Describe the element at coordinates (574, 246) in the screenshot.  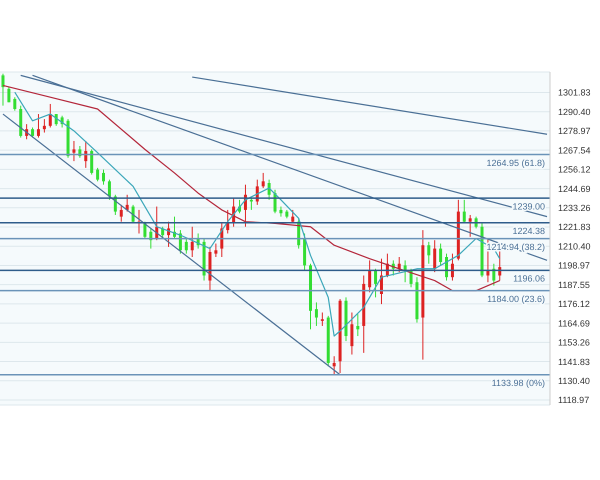
I see `y-tick-label: 1210.40` at that location.